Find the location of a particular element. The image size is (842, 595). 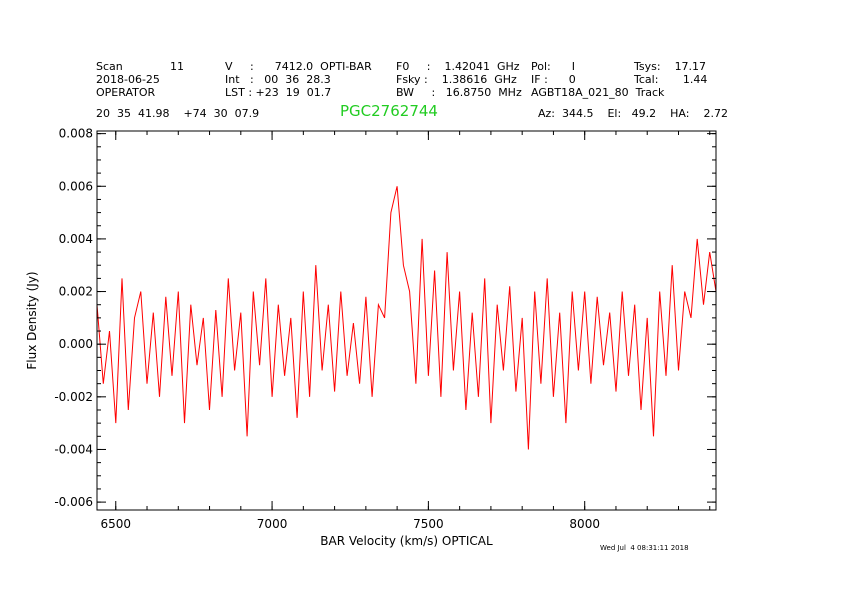

x-tick-label: 7500 is located at coordinates (428, 524).